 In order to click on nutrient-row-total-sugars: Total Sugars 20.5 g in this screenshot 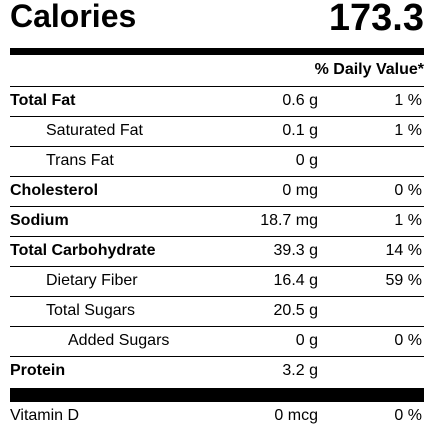, I will do `click(217, 311)`.